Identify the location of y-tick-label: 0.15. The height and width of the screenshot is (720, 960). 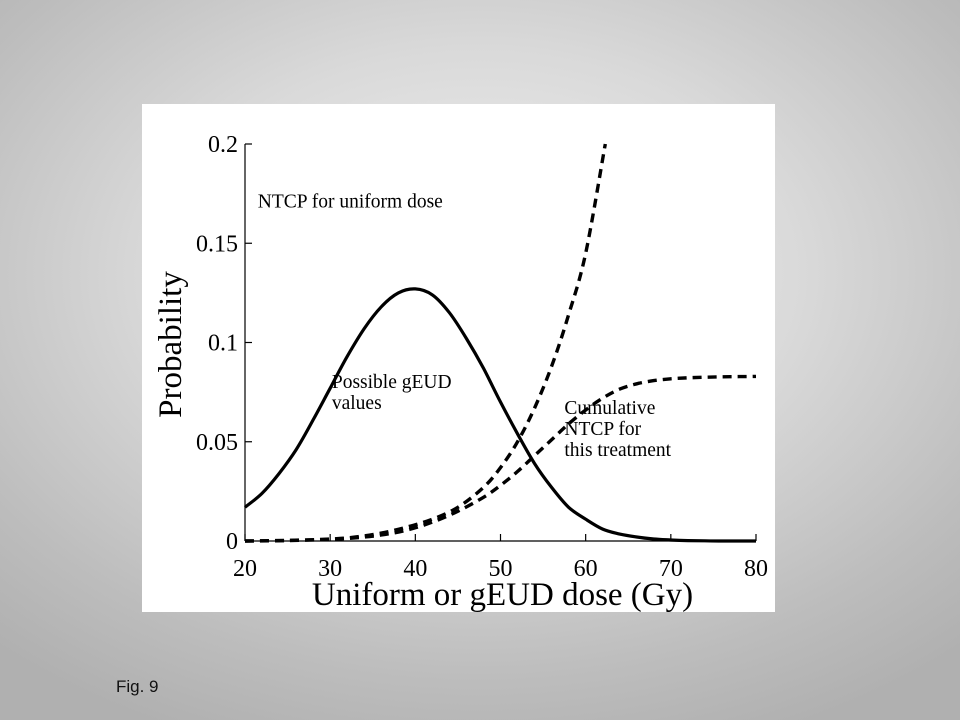
(217, 244).